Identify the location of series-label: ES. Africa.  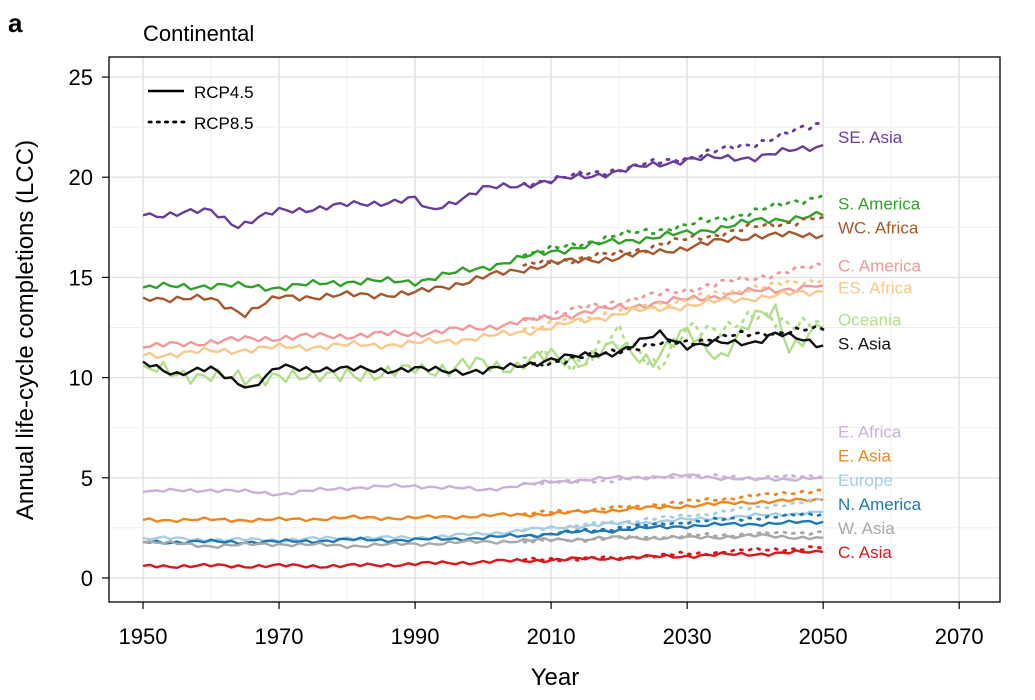
(875, 287).